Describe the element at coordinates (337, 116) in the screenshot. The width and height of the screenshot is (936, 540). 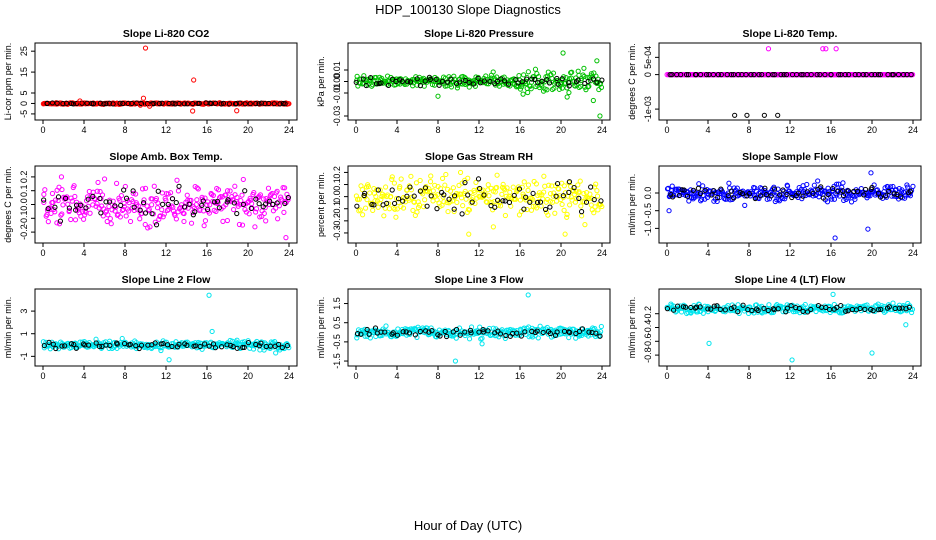
I see `y-tick-label: -0.03` at that location.